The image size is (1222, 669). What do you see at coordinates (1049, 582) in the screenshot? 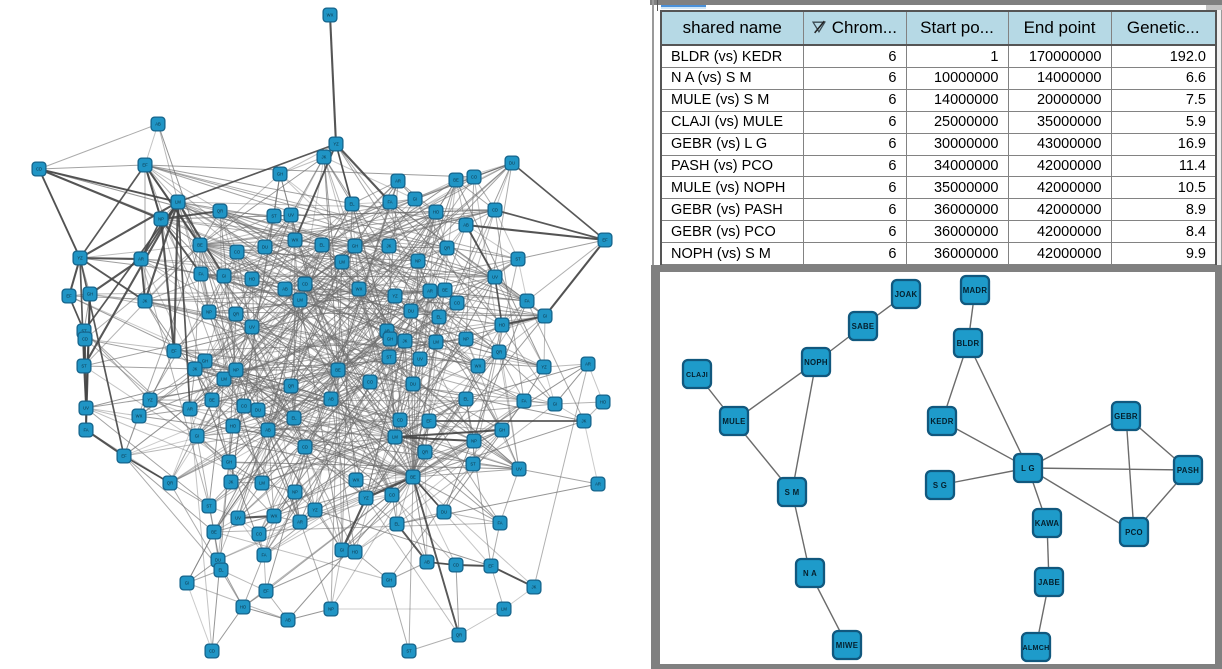
I see `svg-text: JABE` at bounding box center [1049, 582].